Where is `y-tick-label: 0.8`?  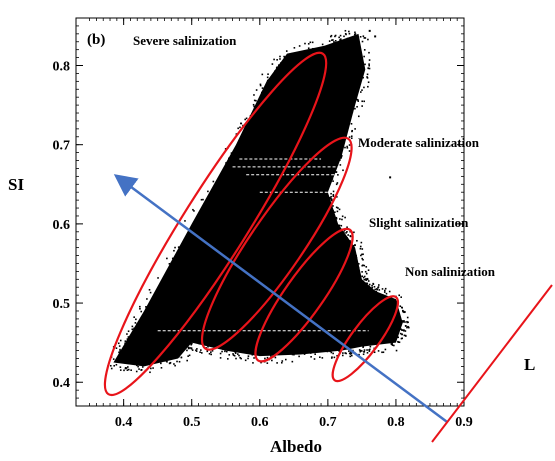 y-tick-label: 0.8 is located at coordinates (62, 67).